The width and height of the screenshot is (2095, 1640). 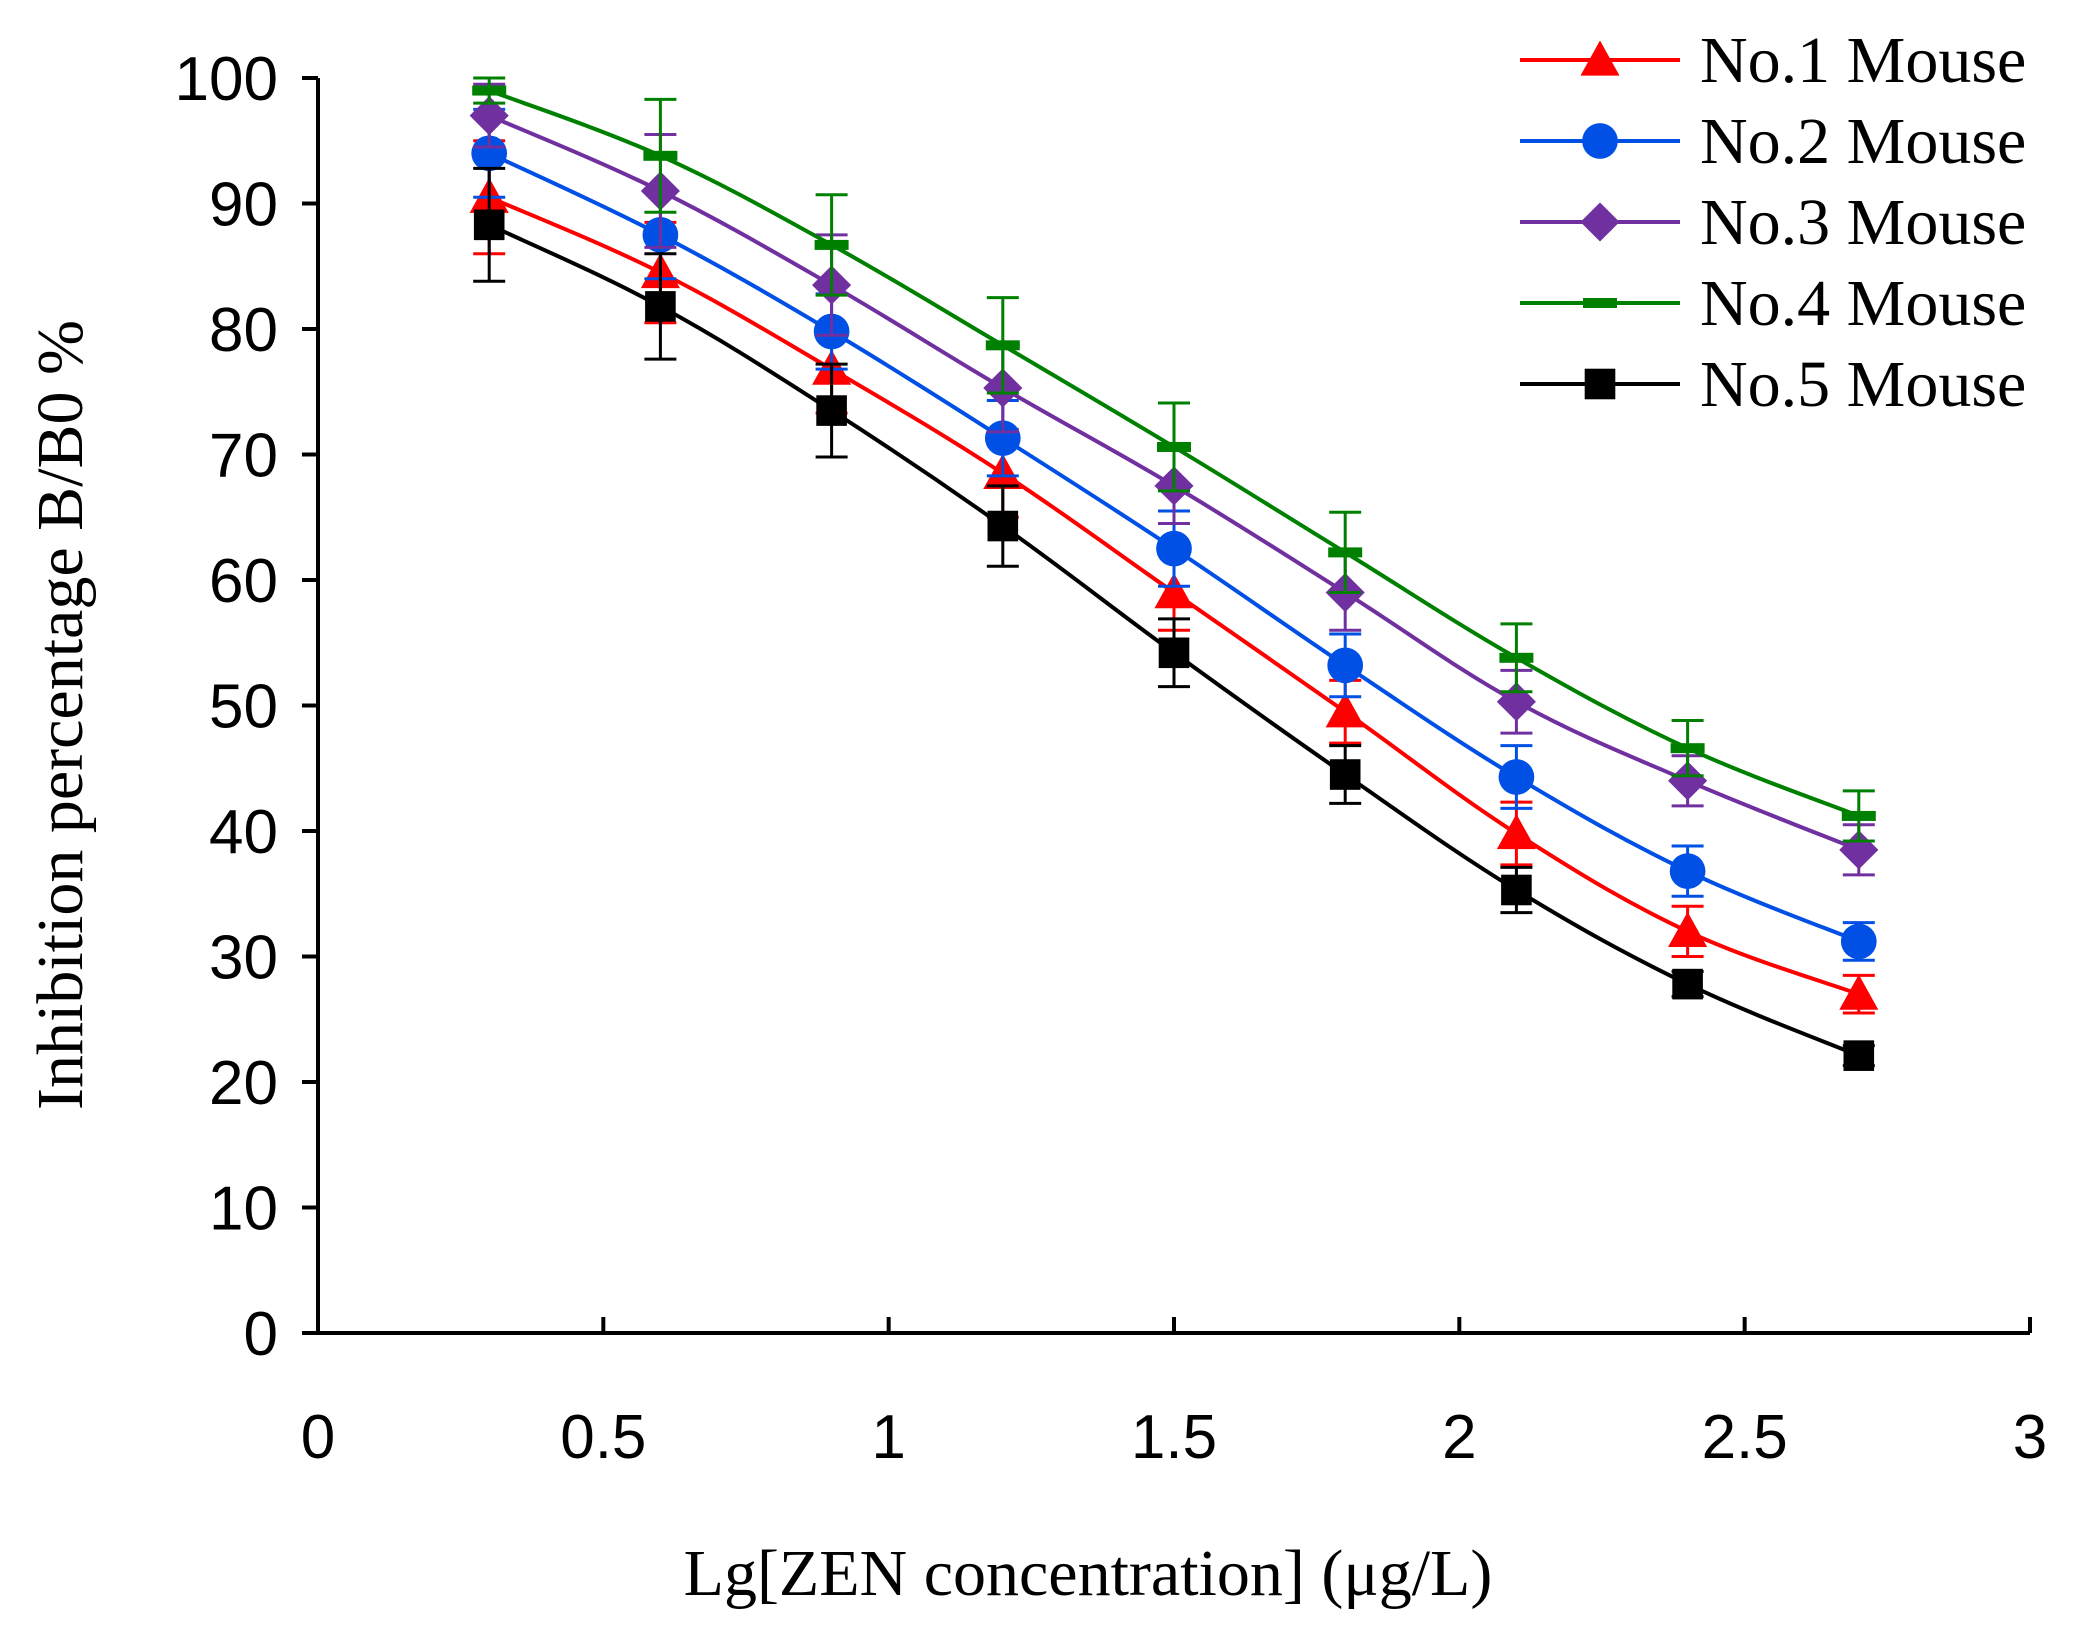 I want to click on legend-item-1: No.1 Mouse, so click(x=1773, y=60).